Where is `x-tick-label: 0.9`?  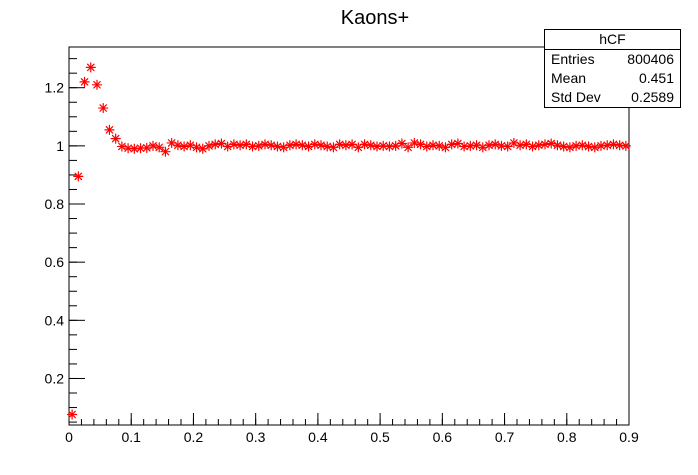 x-tick-label: 0.9 is located at coordinates (629, 437).